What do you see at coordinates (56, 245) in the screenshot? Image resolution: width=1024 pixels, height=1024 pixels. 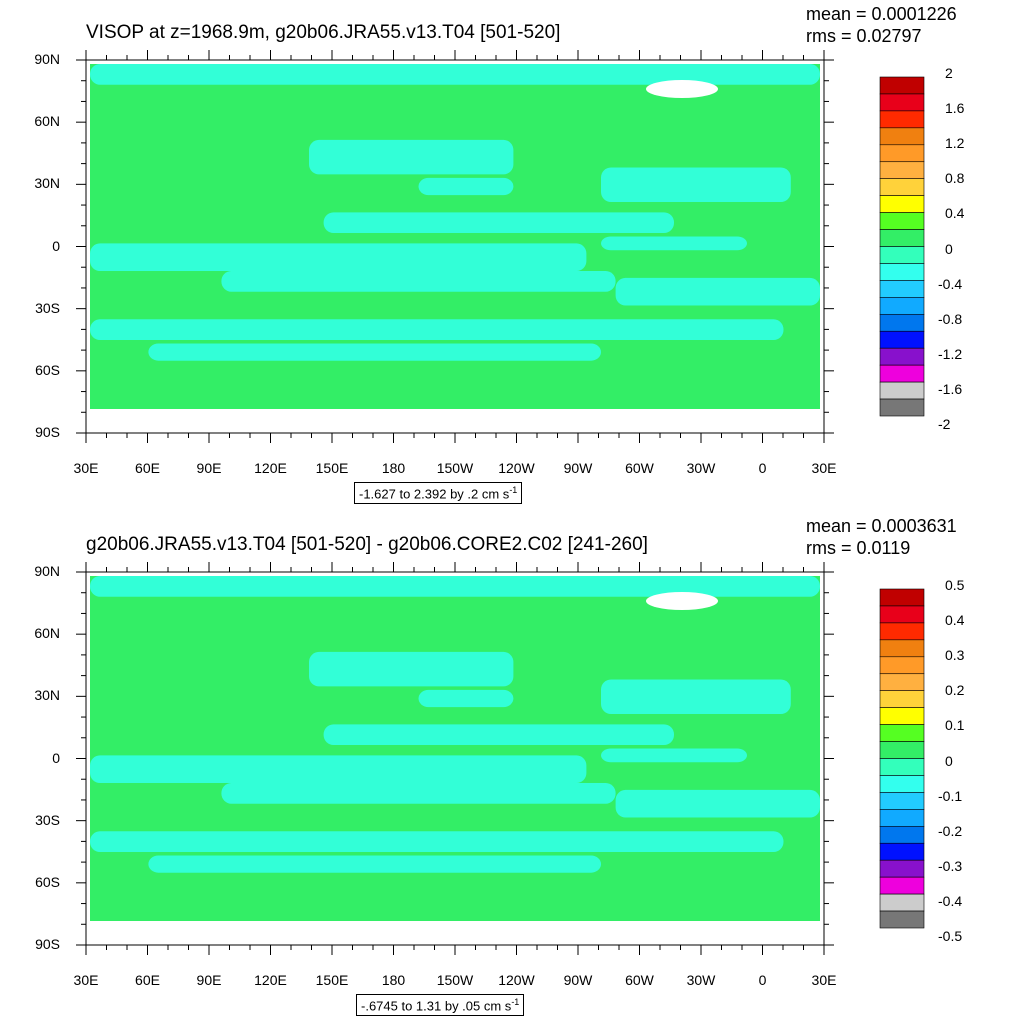 I see `y-tick-label: 0` at bounding box center [56, 245].